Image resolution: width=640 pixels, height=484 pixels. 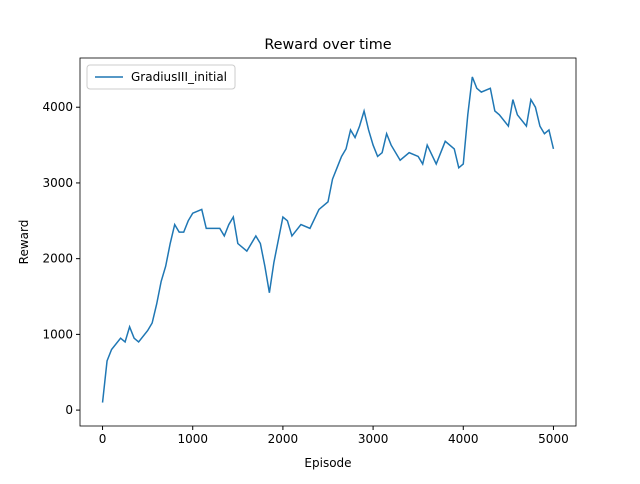 I want to click on x-tick-label: 1000, so click(x=192, y=439).